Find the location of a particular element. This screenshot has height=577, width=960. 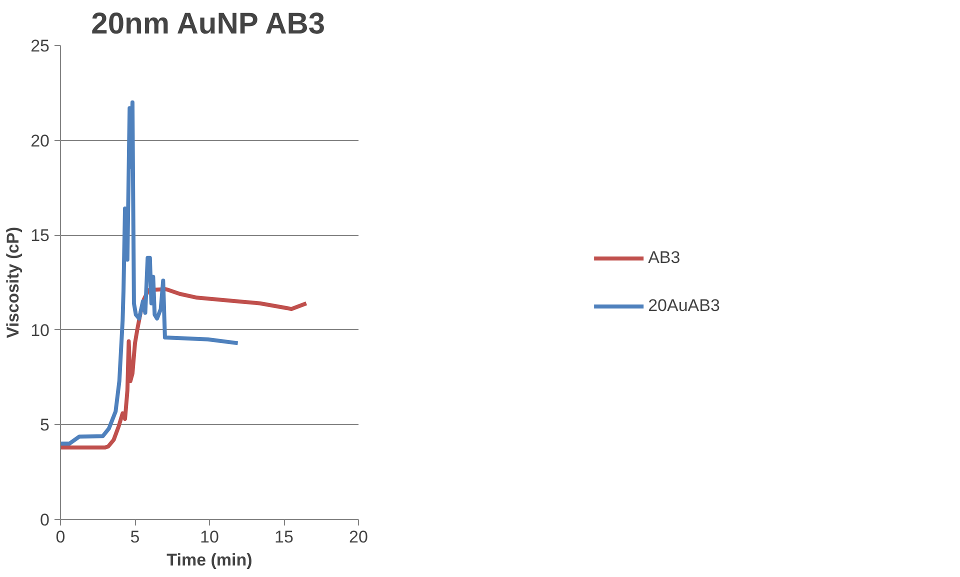

y-tick-label: 10 is located at coordinates (40, 330).